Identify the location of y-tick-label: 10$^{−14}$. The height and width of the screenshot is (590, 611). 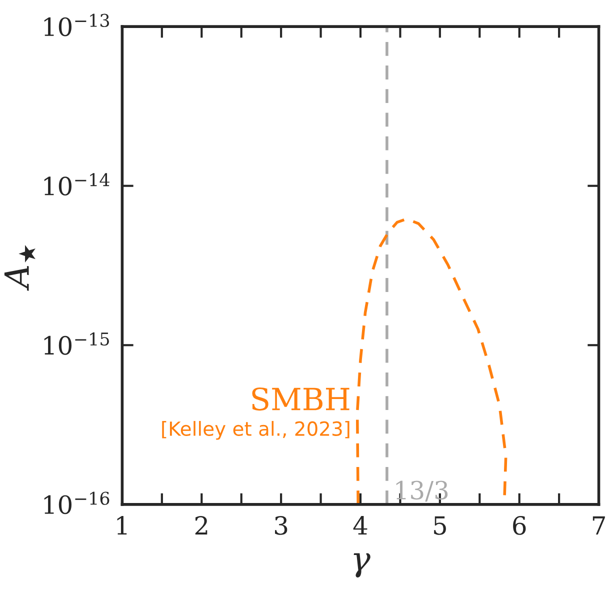
(77, 184).